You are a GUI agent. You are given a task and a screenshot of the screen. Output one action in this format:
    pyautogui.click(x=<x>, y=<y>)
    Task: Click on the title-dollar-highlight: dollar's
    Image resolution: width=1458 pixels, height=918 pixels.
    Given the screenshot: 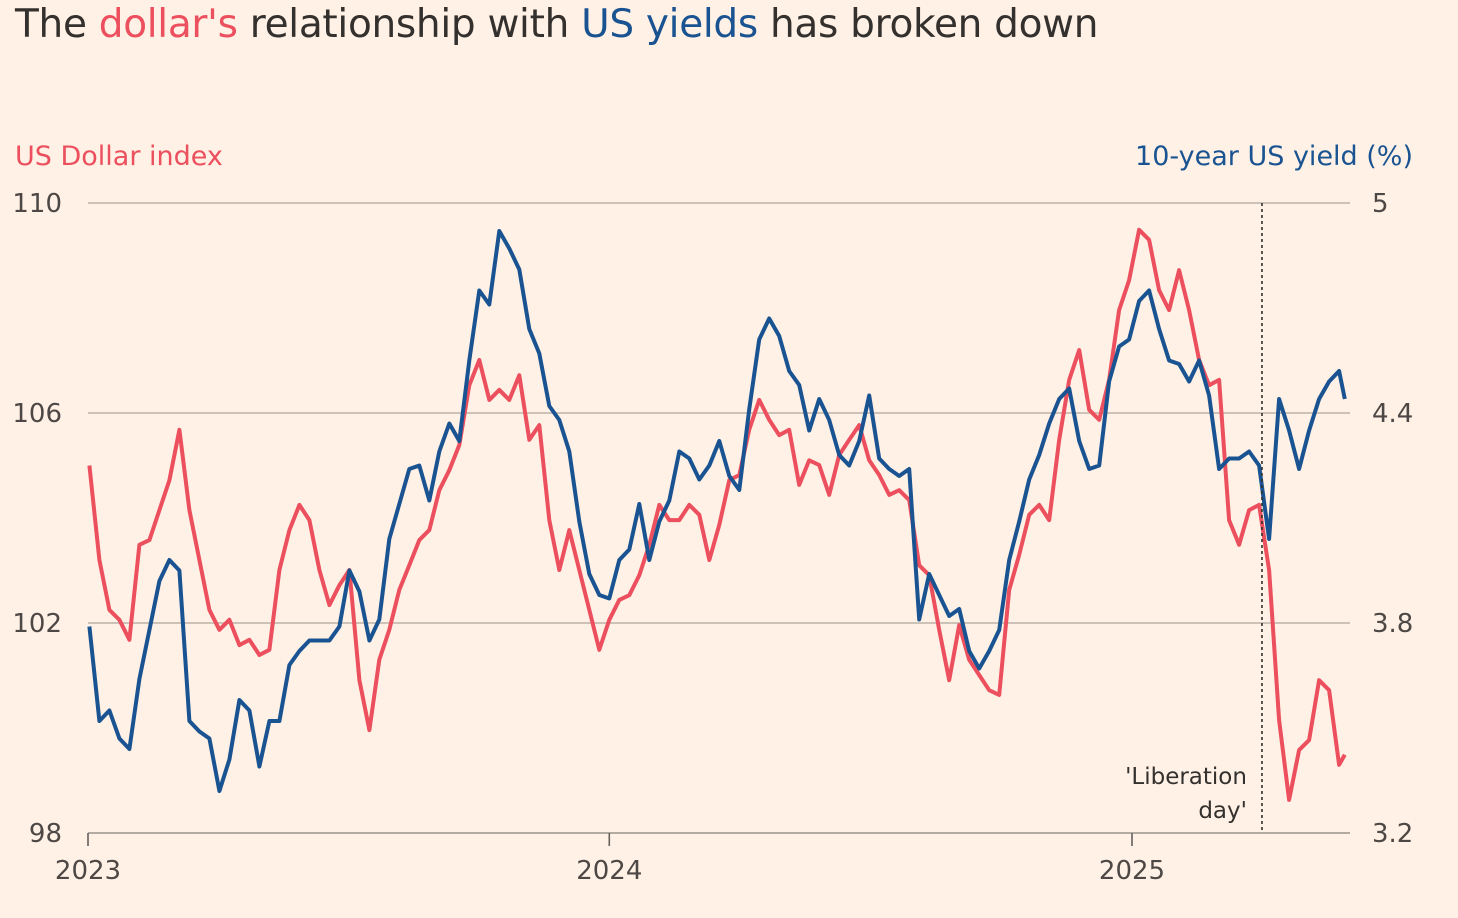 What is the action you would take?
    pyautogui.click(x=168, y=24)
    